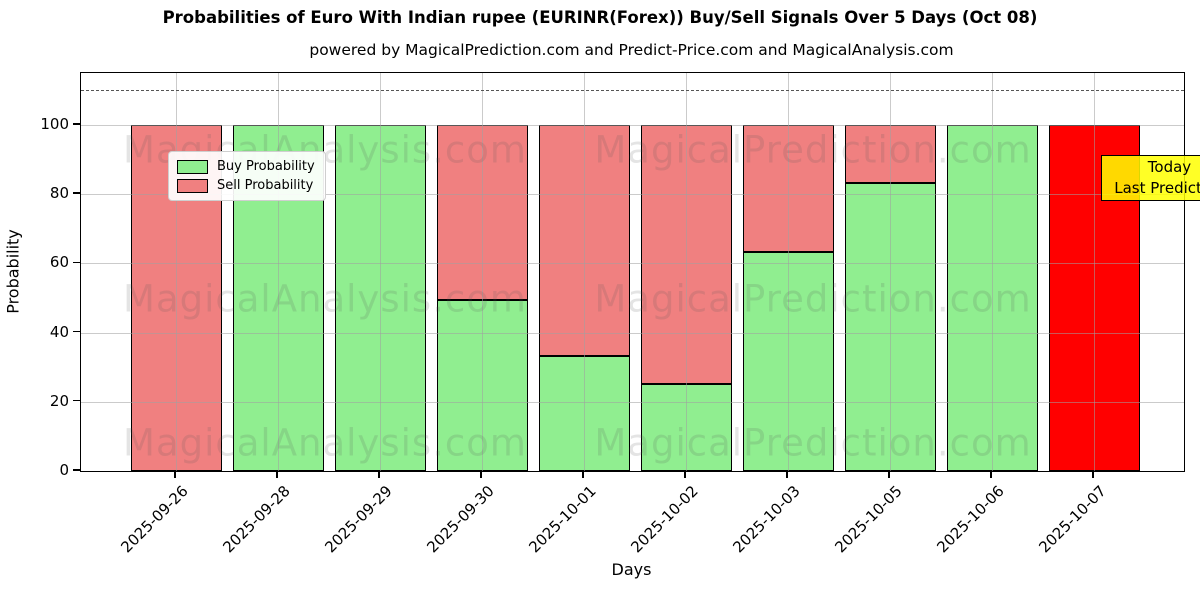 This screenshot has width=1200, height=600. What do you see at coordinates (59, 331) in the screenshot?
I see `y-tick-label: 40` at bounding box center [59, 331].